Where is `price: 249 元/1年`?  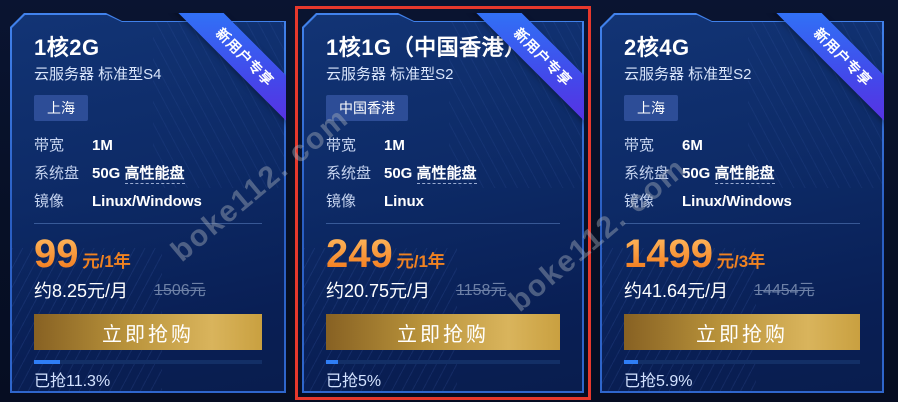 price: 249 元/1年 is located at coordinates (443, 254).